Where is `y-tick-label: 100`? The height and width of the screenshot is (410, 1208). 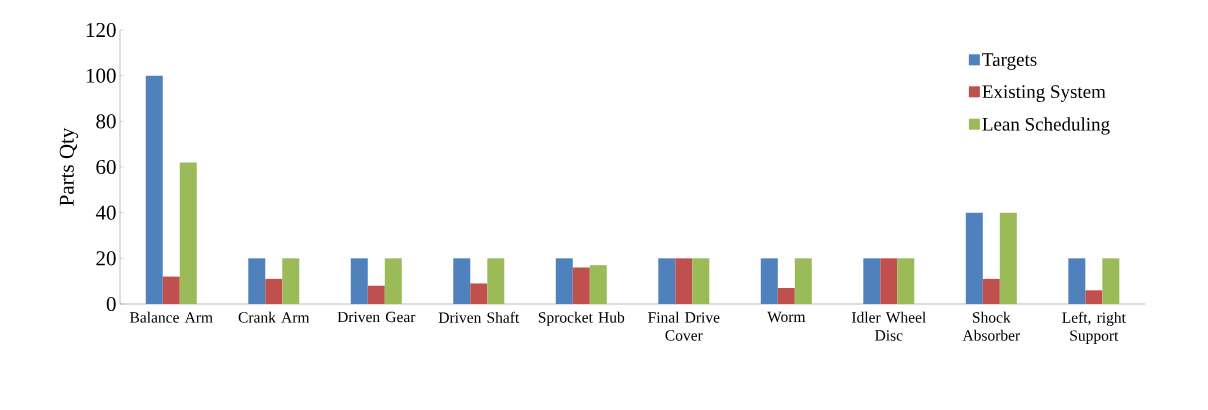
y-tick-label: 100 is located at coordinates (101, 75).